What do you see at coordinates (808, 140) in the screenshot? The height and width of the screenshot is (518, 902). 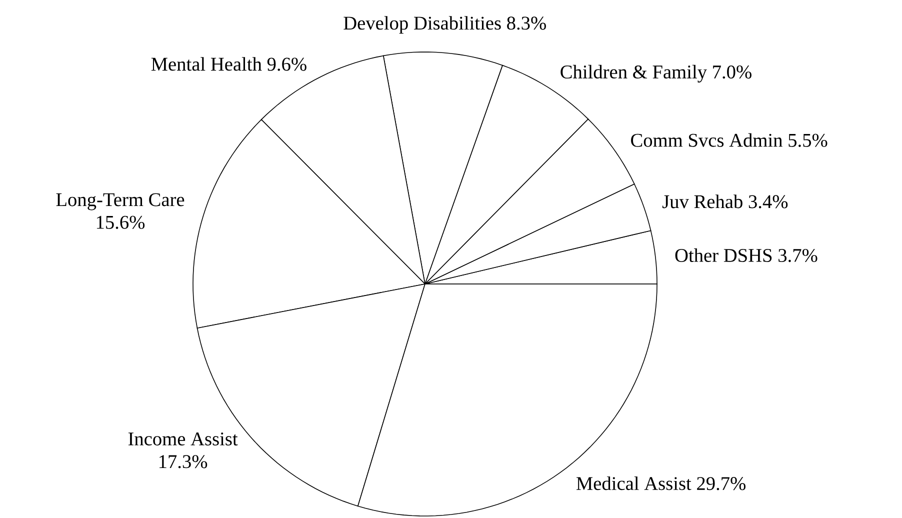 I see `data-label: 5.5%` at bounding box center [808, 140].